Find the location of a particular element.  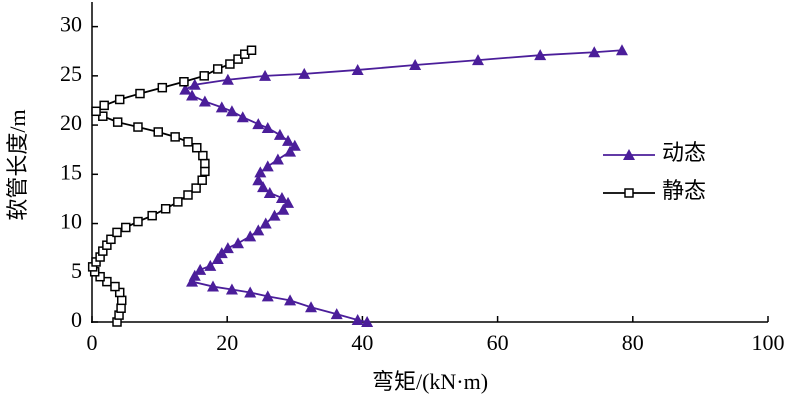

x-axis-label: 弯矩/(kN·m) is located at coordinates (430, 381).